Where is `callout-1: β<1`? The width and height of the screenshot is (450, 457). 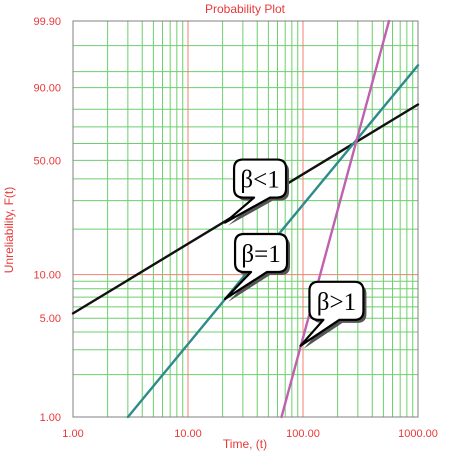 callout-1: β<1 is located at coordinates (256, 192).